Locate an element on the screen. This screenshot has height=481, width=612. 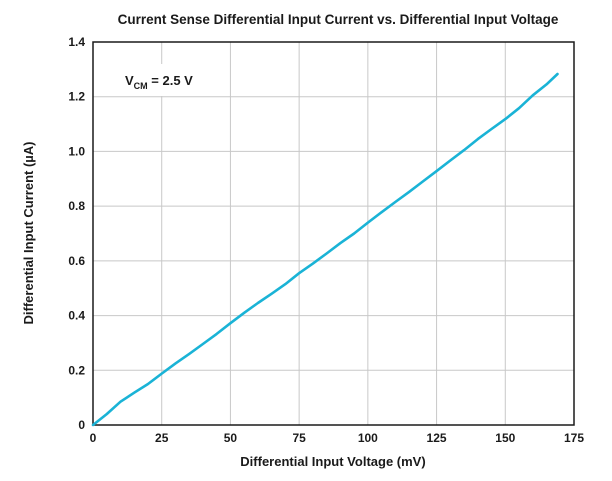
y-tick-label: 0.8 is located at coordinates (76, 206).